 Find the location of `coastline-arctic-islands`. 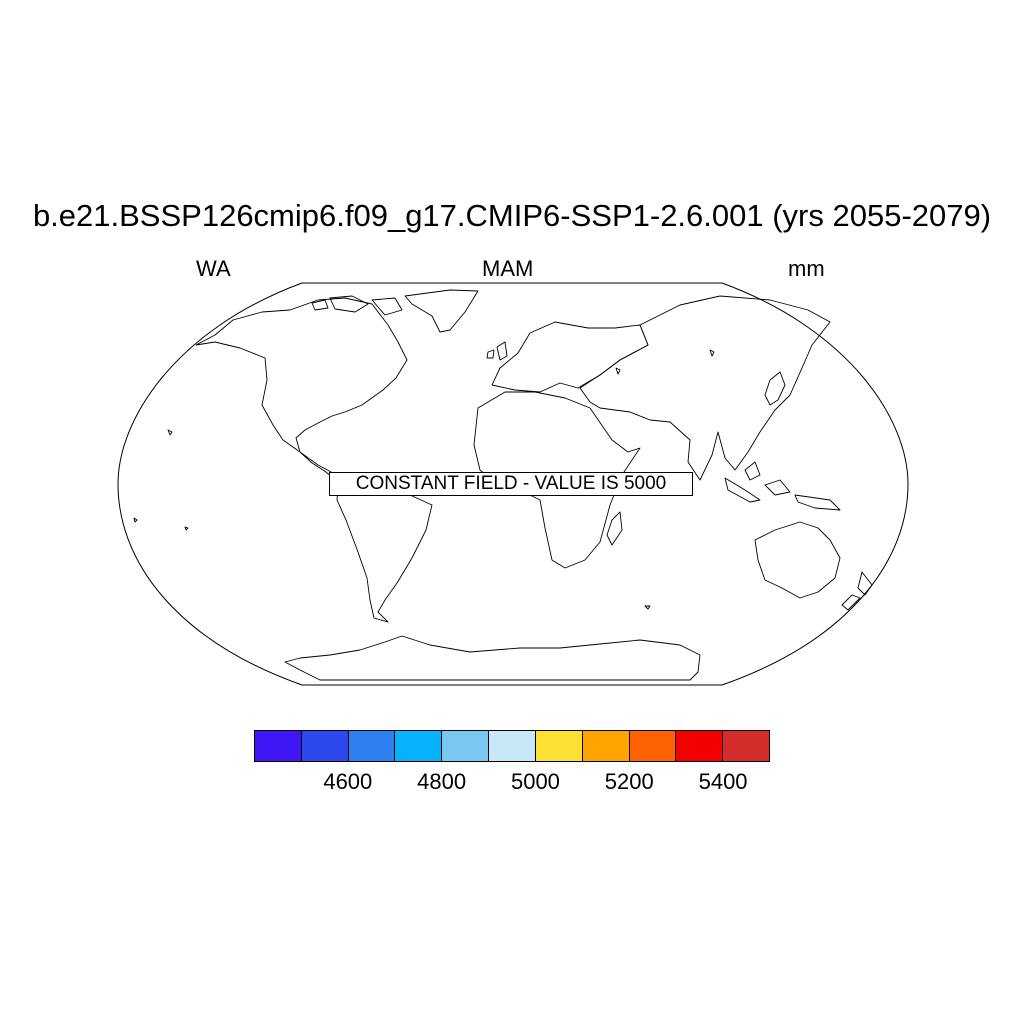

coastline-arctic-islands is located at coordinates (357, 305).